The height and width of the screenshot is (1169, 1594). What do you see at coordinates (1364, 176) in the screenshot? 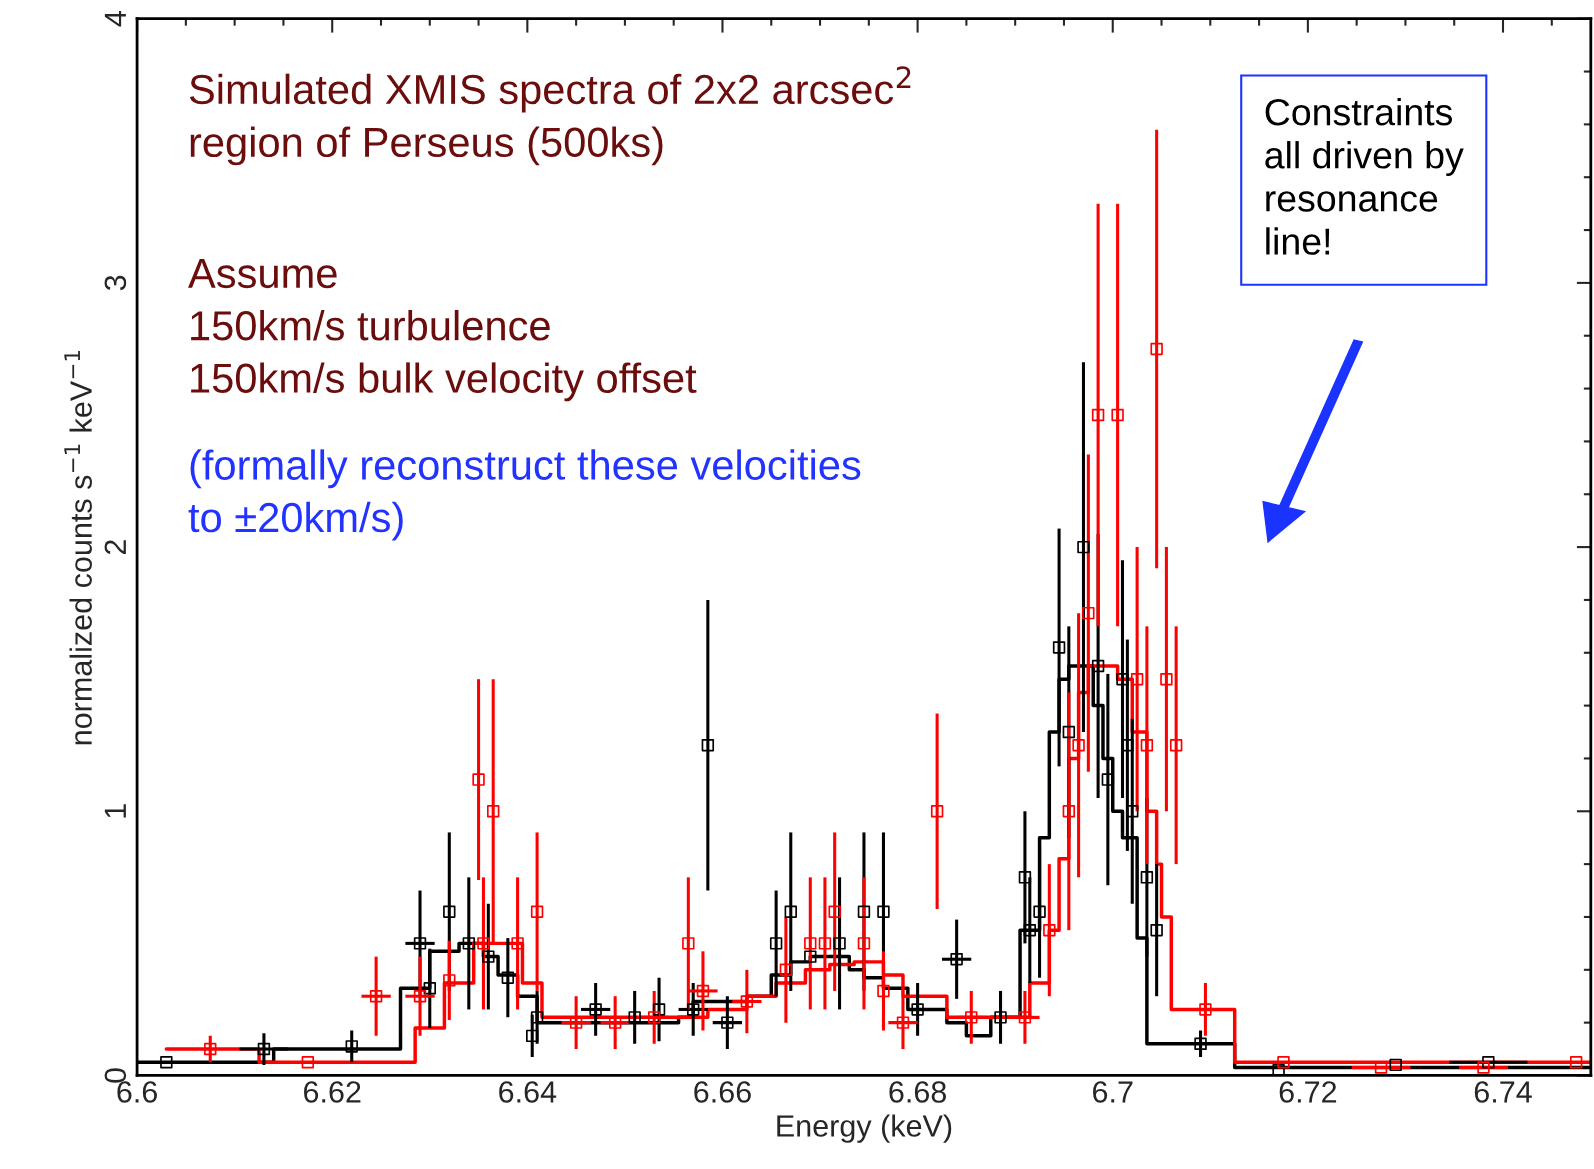
I see `annotation: Constraints all driven by resonance line!` at bounding box center [1364, 176].